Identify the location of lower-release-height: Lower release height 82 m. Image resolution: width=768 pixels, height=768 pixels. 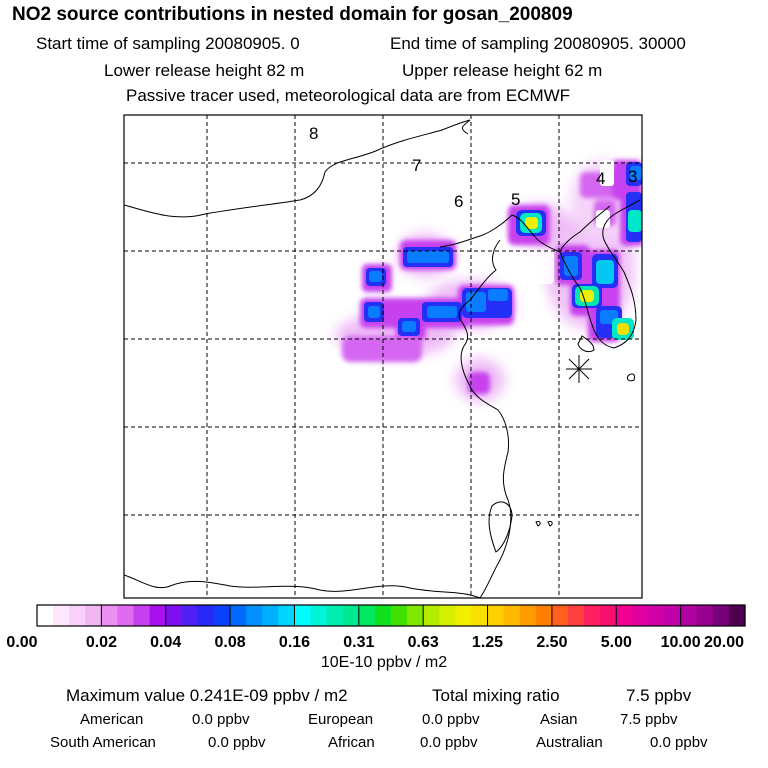
(204, 70).